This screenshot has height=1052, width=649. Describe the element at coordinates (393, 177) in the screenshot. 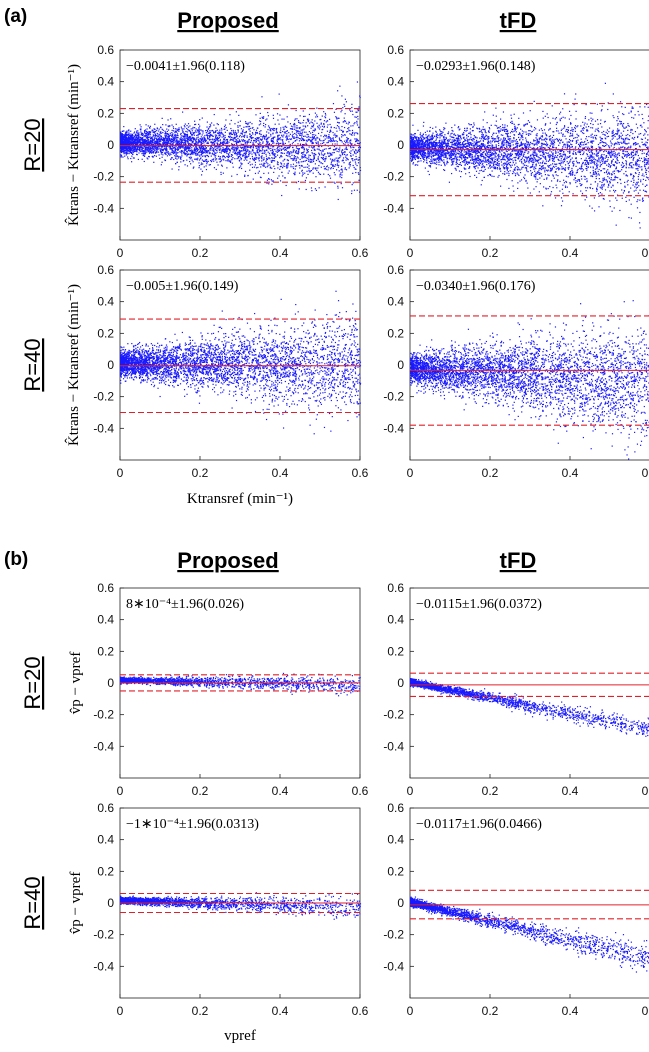

I see `y-tick-label: -0.2` at that location.